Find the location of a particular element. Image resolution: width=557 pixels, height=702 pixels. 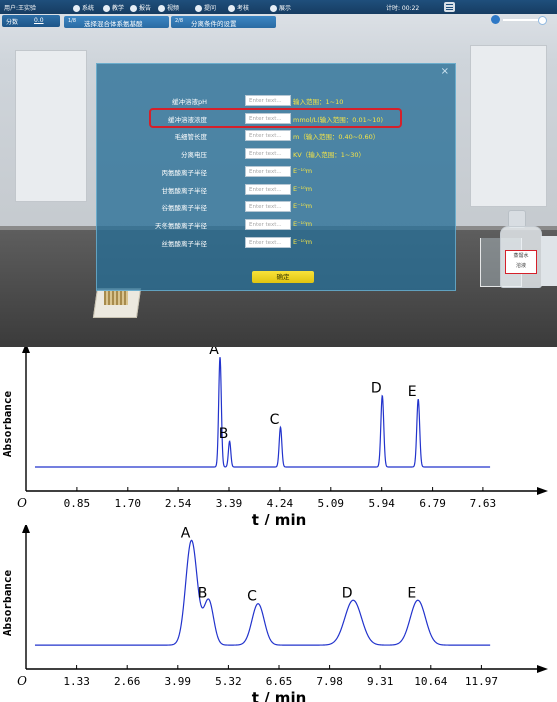

setting-hint: mmol/L(输入范围：0.01~10) is located at coordinates (338, 119).